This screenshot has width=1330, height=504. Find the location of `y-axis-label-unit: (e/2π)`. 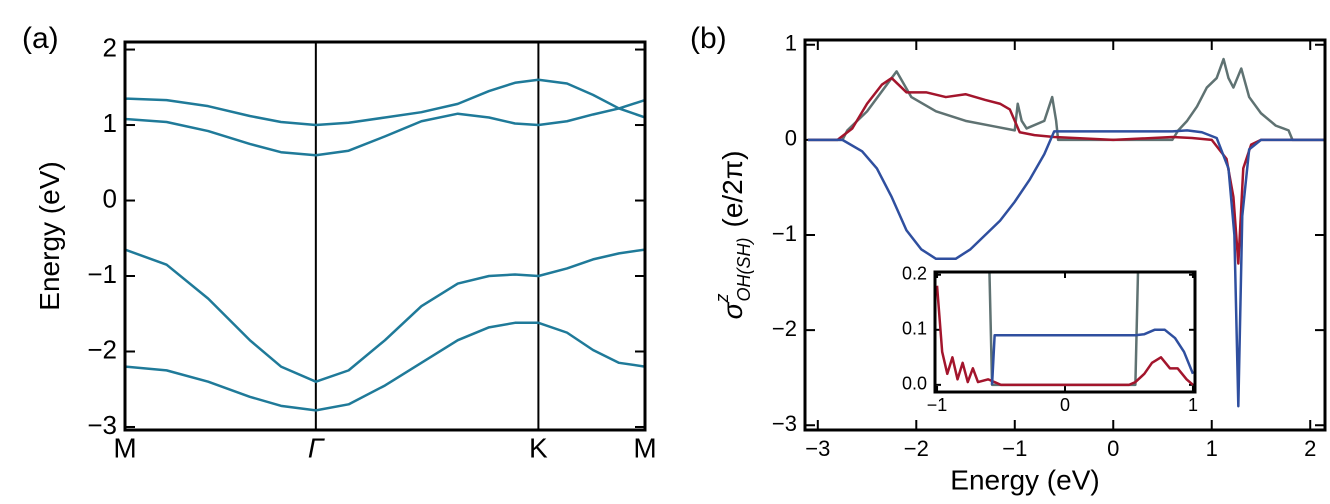

y-axis-label-unit: (e/2π) is located at coordinates (732, 189).